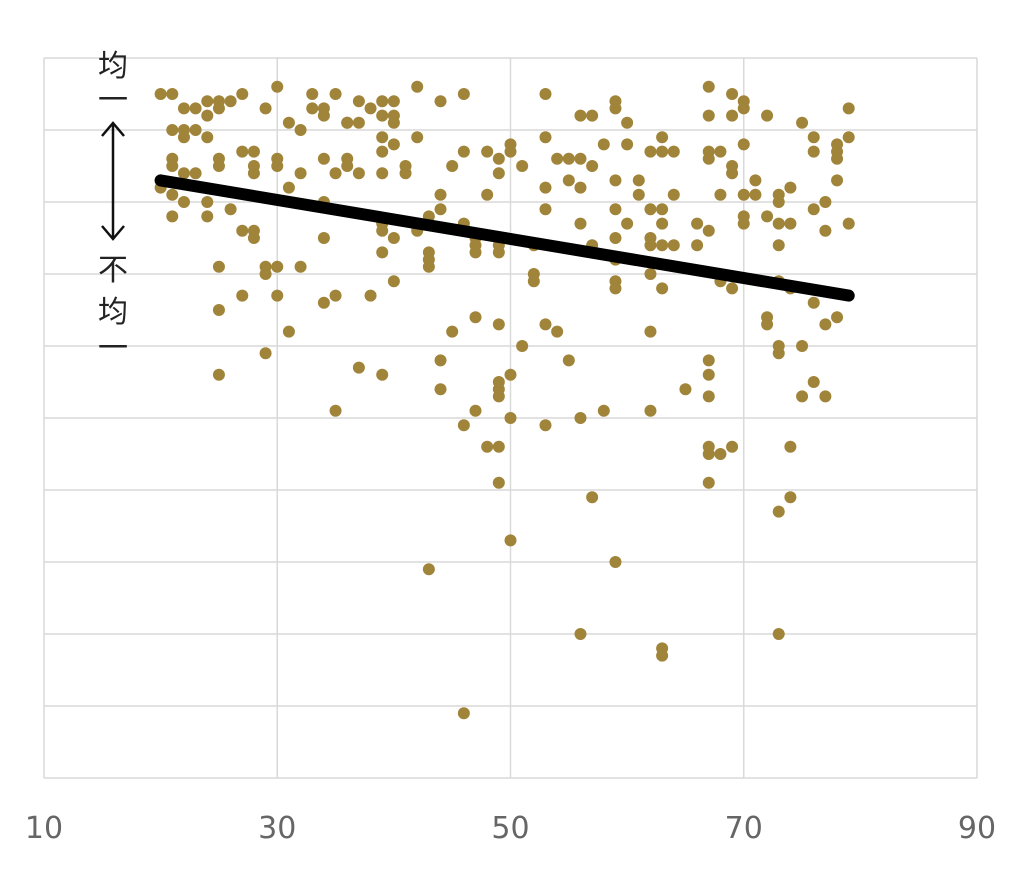  What do you see at coordinates (113, 207) in the screenshot?
I see `y-annotation: 均 一 不 均 一` at bounding box center [113, 207].